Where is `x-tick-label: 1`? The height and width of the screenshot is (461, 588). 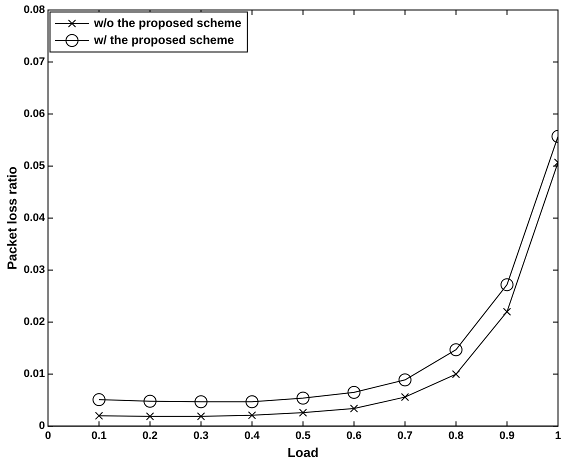 x-tick-label: 1 is located at coordinates (558, 436).